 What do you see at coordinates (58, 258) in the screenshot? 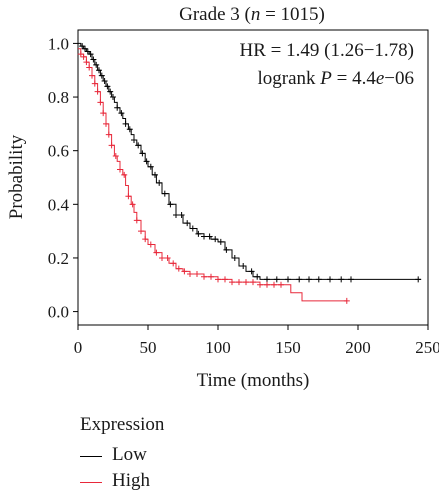
I see `y-tick-label: 0.2` at bounding box center [58, 258].